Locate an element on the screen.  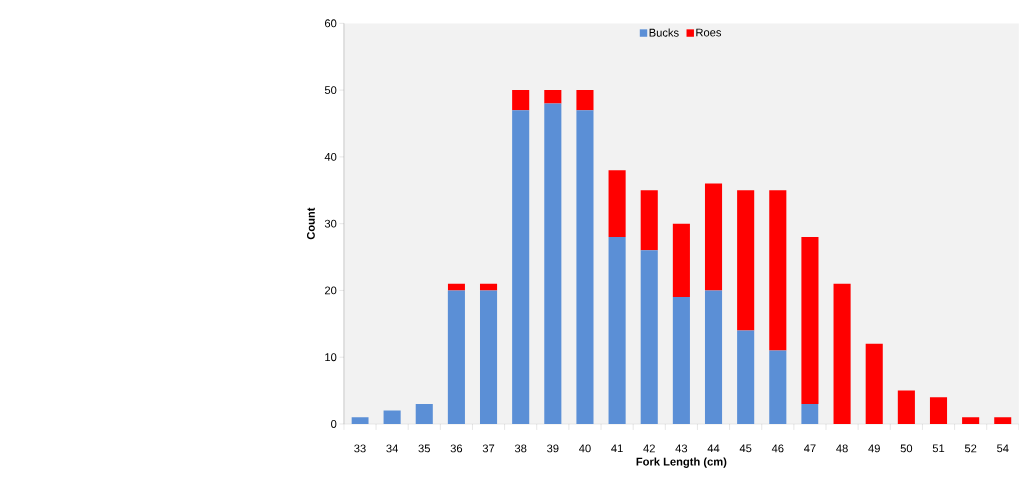
y-axis-title: Count is located at coordinates (310, 223).